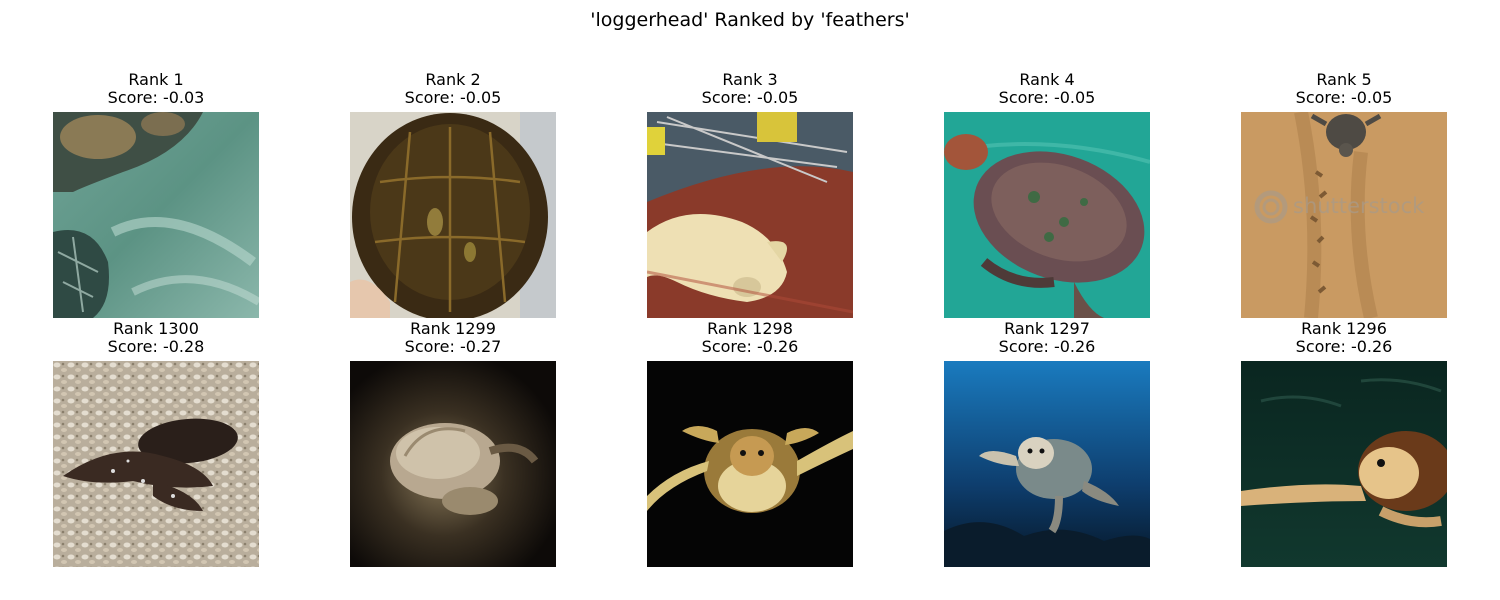  I want to click on result-caption: Rank 3 Score: -0.05, so click(750, 89).